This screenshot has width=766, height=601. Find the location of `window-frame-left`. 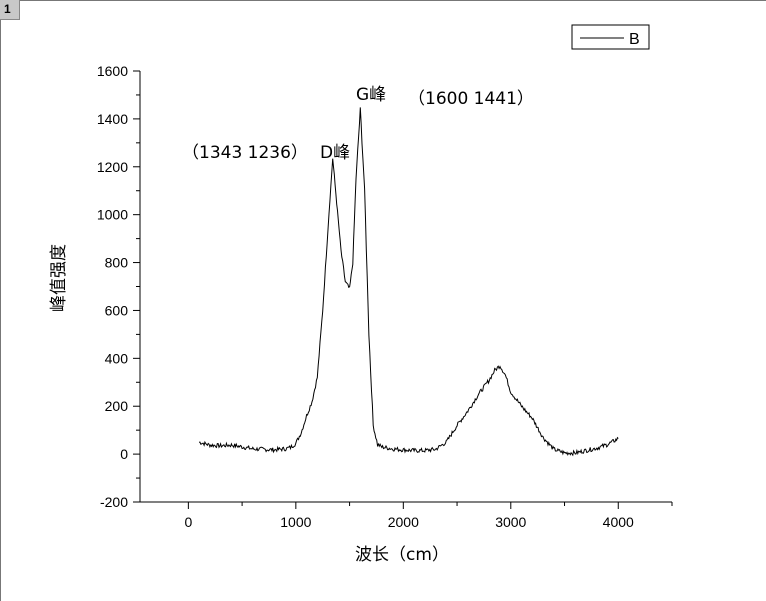

window-frame-left is located at coordinates (0, 310).